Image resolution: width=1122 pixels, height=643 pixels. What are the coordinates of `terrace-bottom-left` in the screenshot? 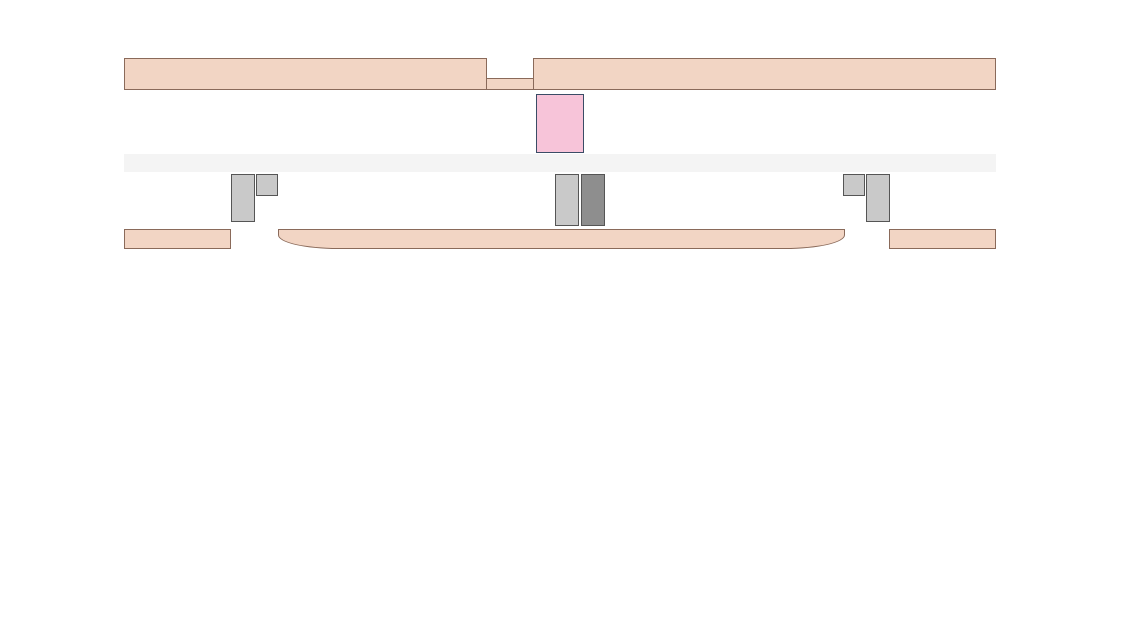 It's located at (177, 239).